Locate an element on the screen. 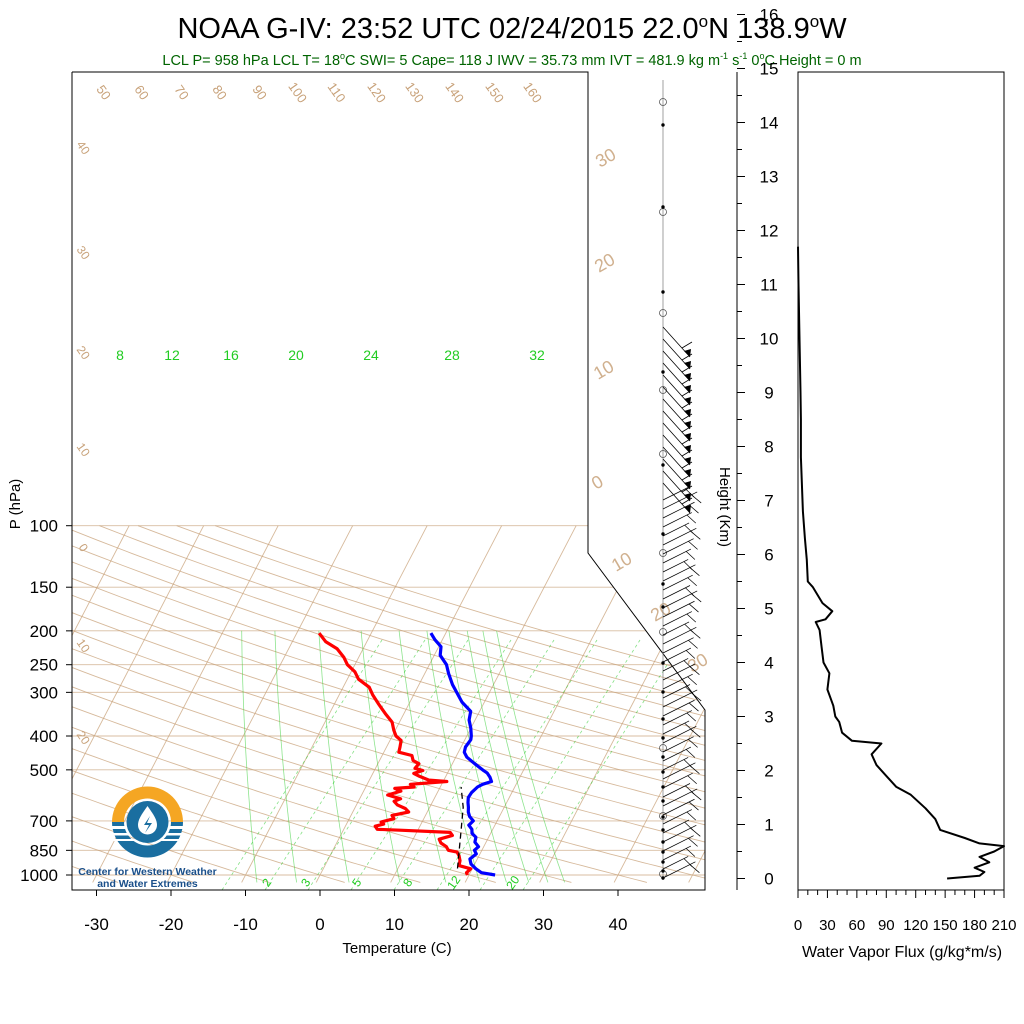 The image size is (1024, 1024). height-tick-label: 10 is located at coordinates (769, 339).